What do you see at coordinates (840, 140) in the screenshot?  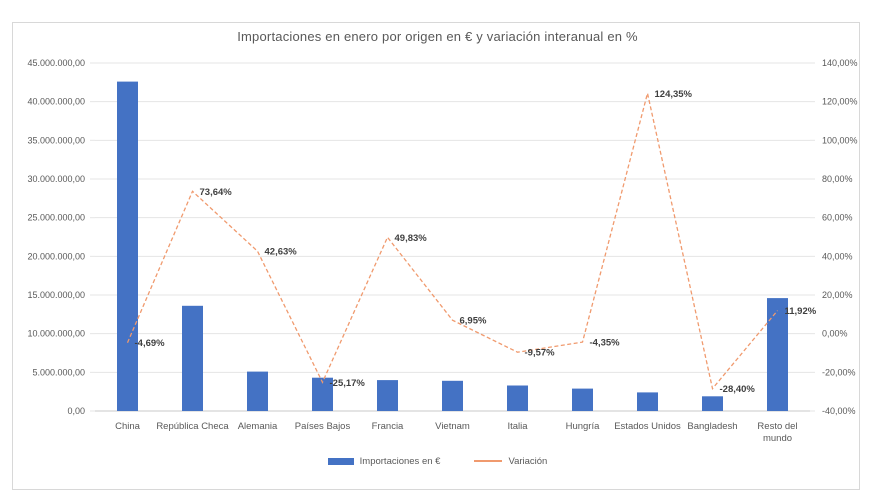 I see `right-axis-tick-label: 100,00%` at bounding box center [840, 140].